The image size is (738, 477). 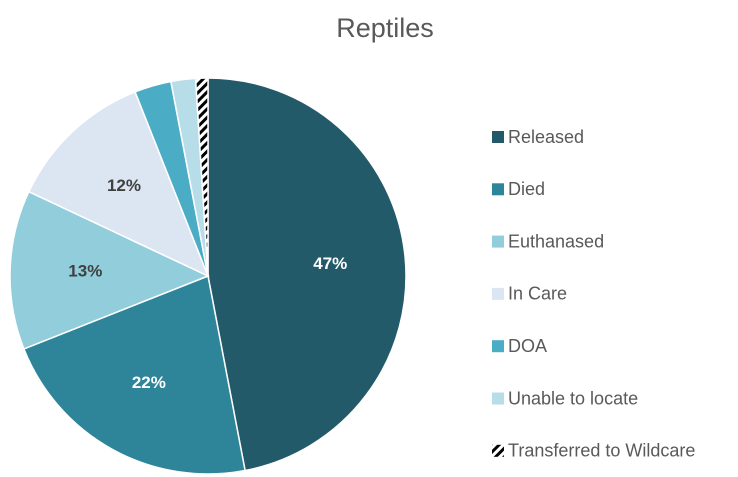 What do you see at coordinates (556, 241) in the screenshot?
I see `legend-label: Euthanased` at bounding box center [556, 241].